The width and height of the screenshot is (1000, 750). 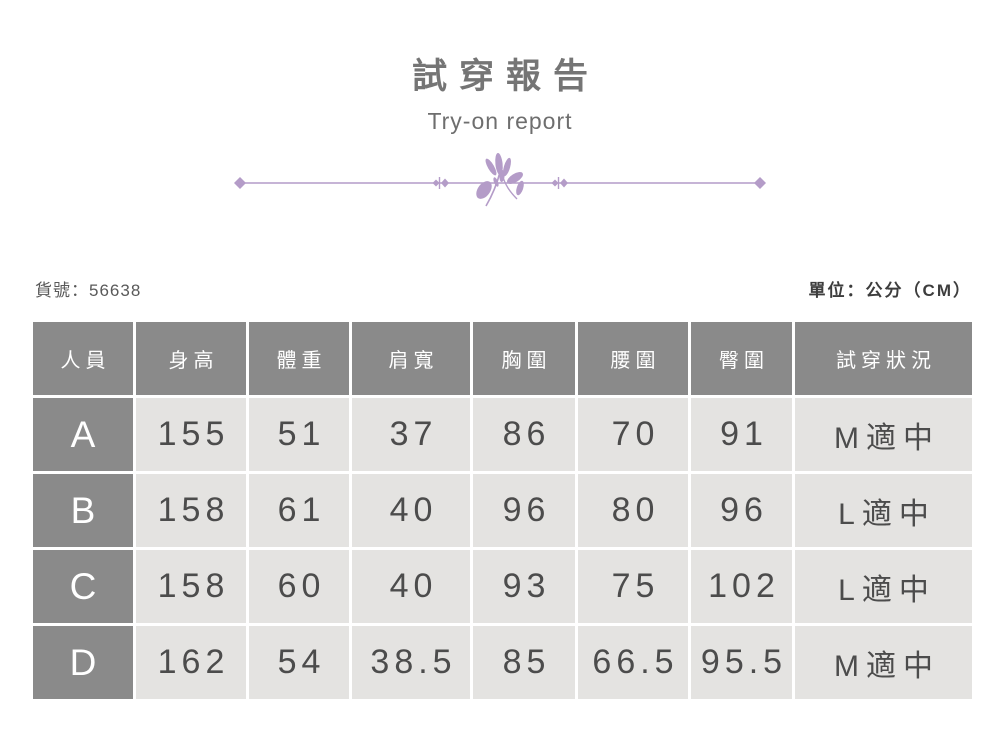 I want to click on page-title: 試穿報告, so click(x=505, y=76).